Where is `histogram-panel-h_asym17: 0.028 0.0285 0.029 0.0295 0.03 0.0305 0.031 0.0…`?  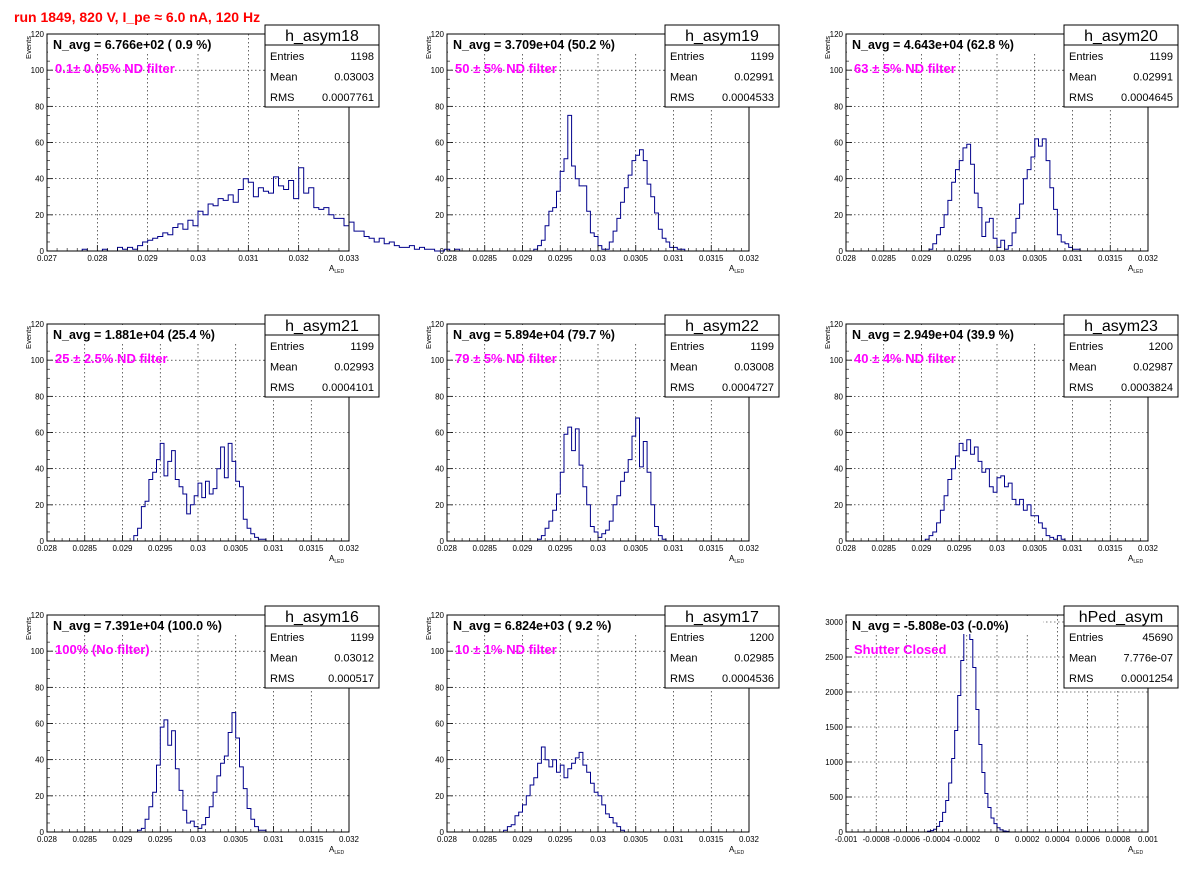 histogram-panel-h_asym17: 0.028 0.0285 0.029 0.0295 0.03 0.0305 0.031 0.0… is located at coordinates (602, 730).